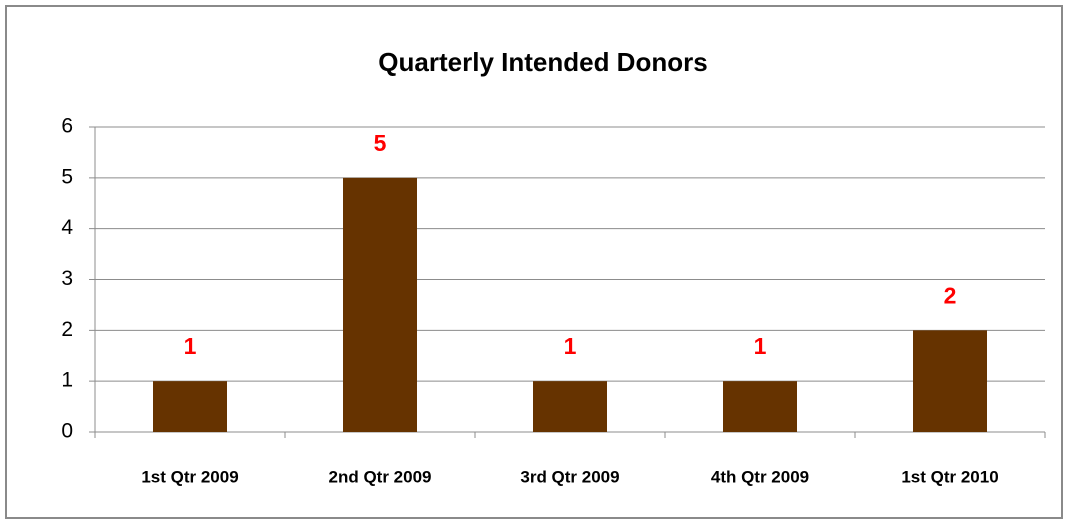 This screenshot has width=1072, height=525. Describe the element at coordinates (67, 126) in the screenshot. I see `y-tick-label: 6` at that location.